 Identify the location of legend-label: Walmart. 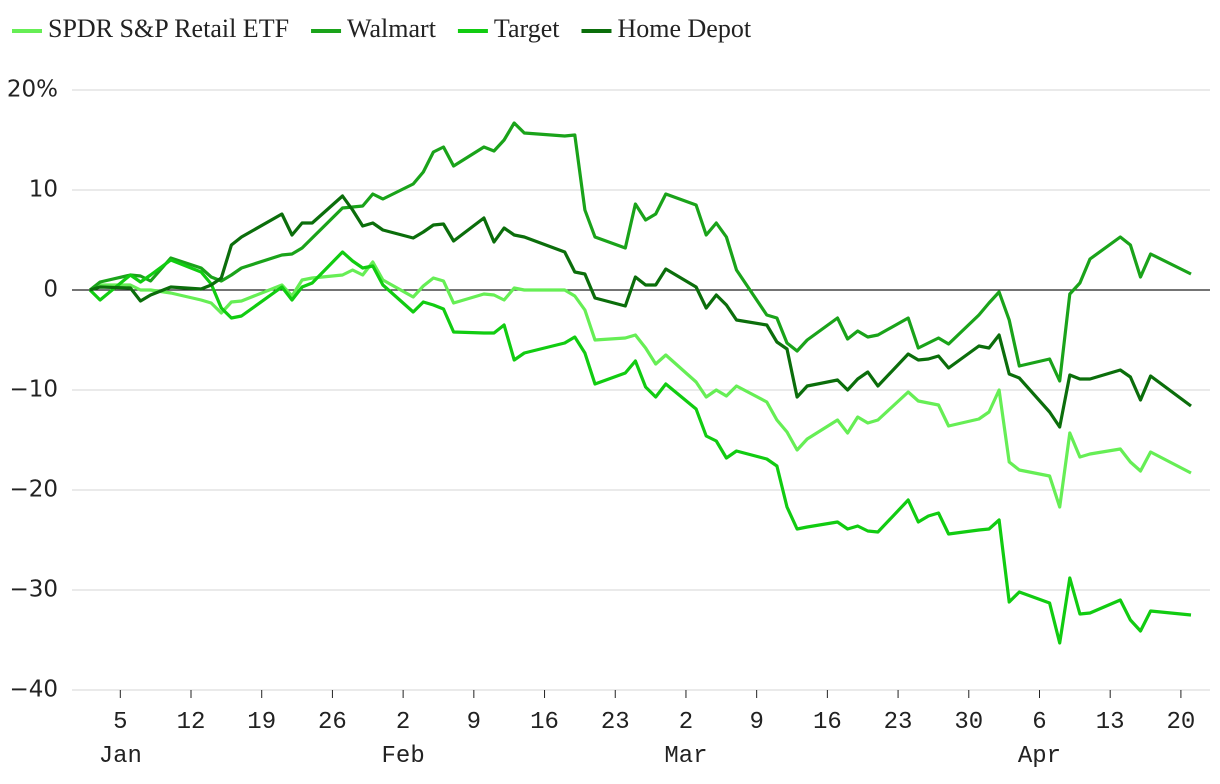
(392, 28).